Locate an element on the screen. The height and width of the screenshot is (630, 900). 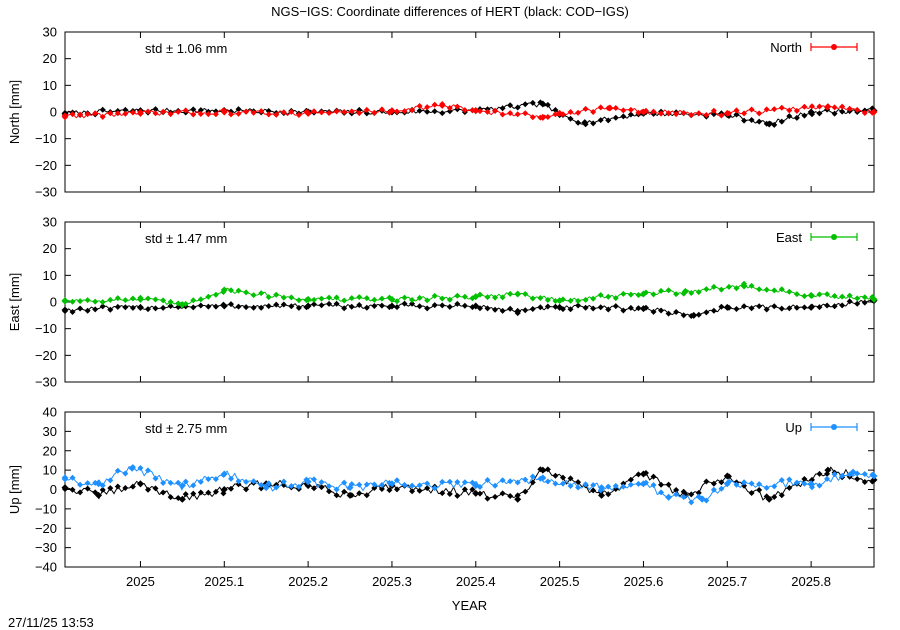
y-tick-label-up: 10 is located at coordinates (50, 470).